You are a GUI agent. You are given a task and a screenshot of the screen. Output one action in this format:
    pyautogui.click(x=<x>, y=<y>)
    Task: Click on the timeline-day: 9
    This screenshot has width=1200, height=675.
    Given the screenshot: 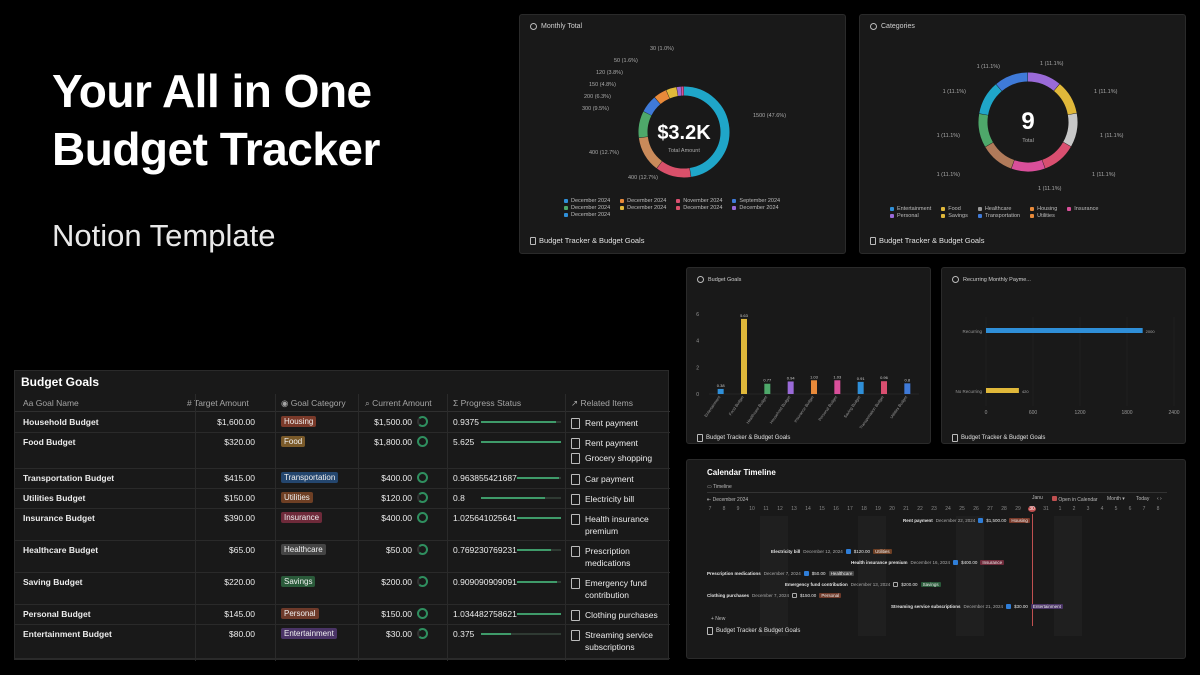 What is the action you would take?
    pyautogui.click(x=738, y=509)
    